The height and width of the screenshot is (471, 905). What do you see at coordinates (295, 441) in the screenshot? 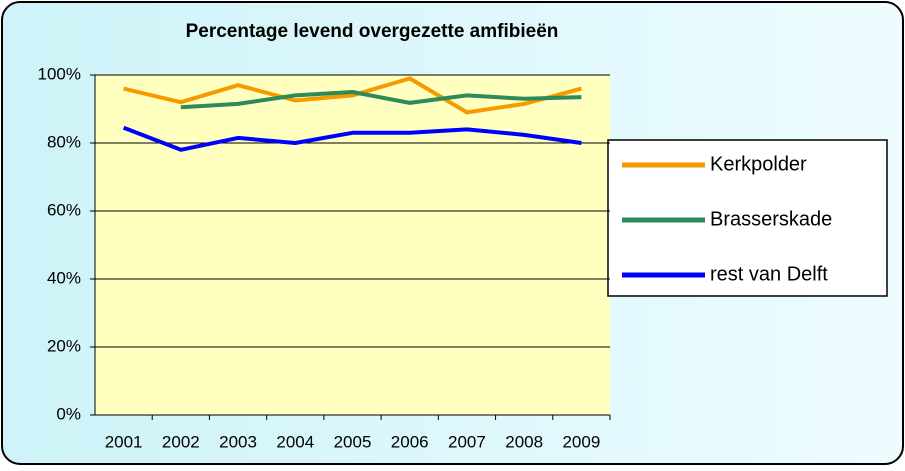
I see `x-tick-label: 2004` at bounding box center [295, 441].